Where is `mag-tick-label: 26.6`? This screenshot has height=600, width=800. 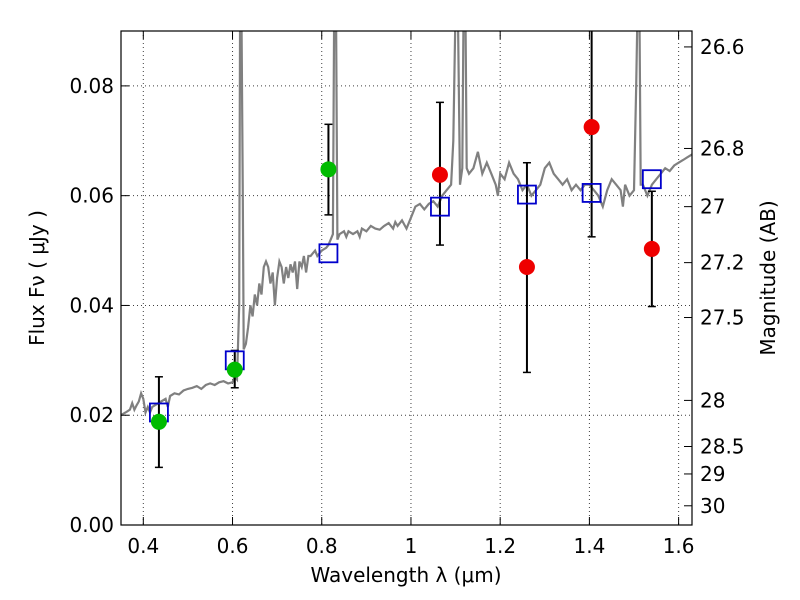
mag-tick-label: 26.6 is located at coordinates (722, 47).